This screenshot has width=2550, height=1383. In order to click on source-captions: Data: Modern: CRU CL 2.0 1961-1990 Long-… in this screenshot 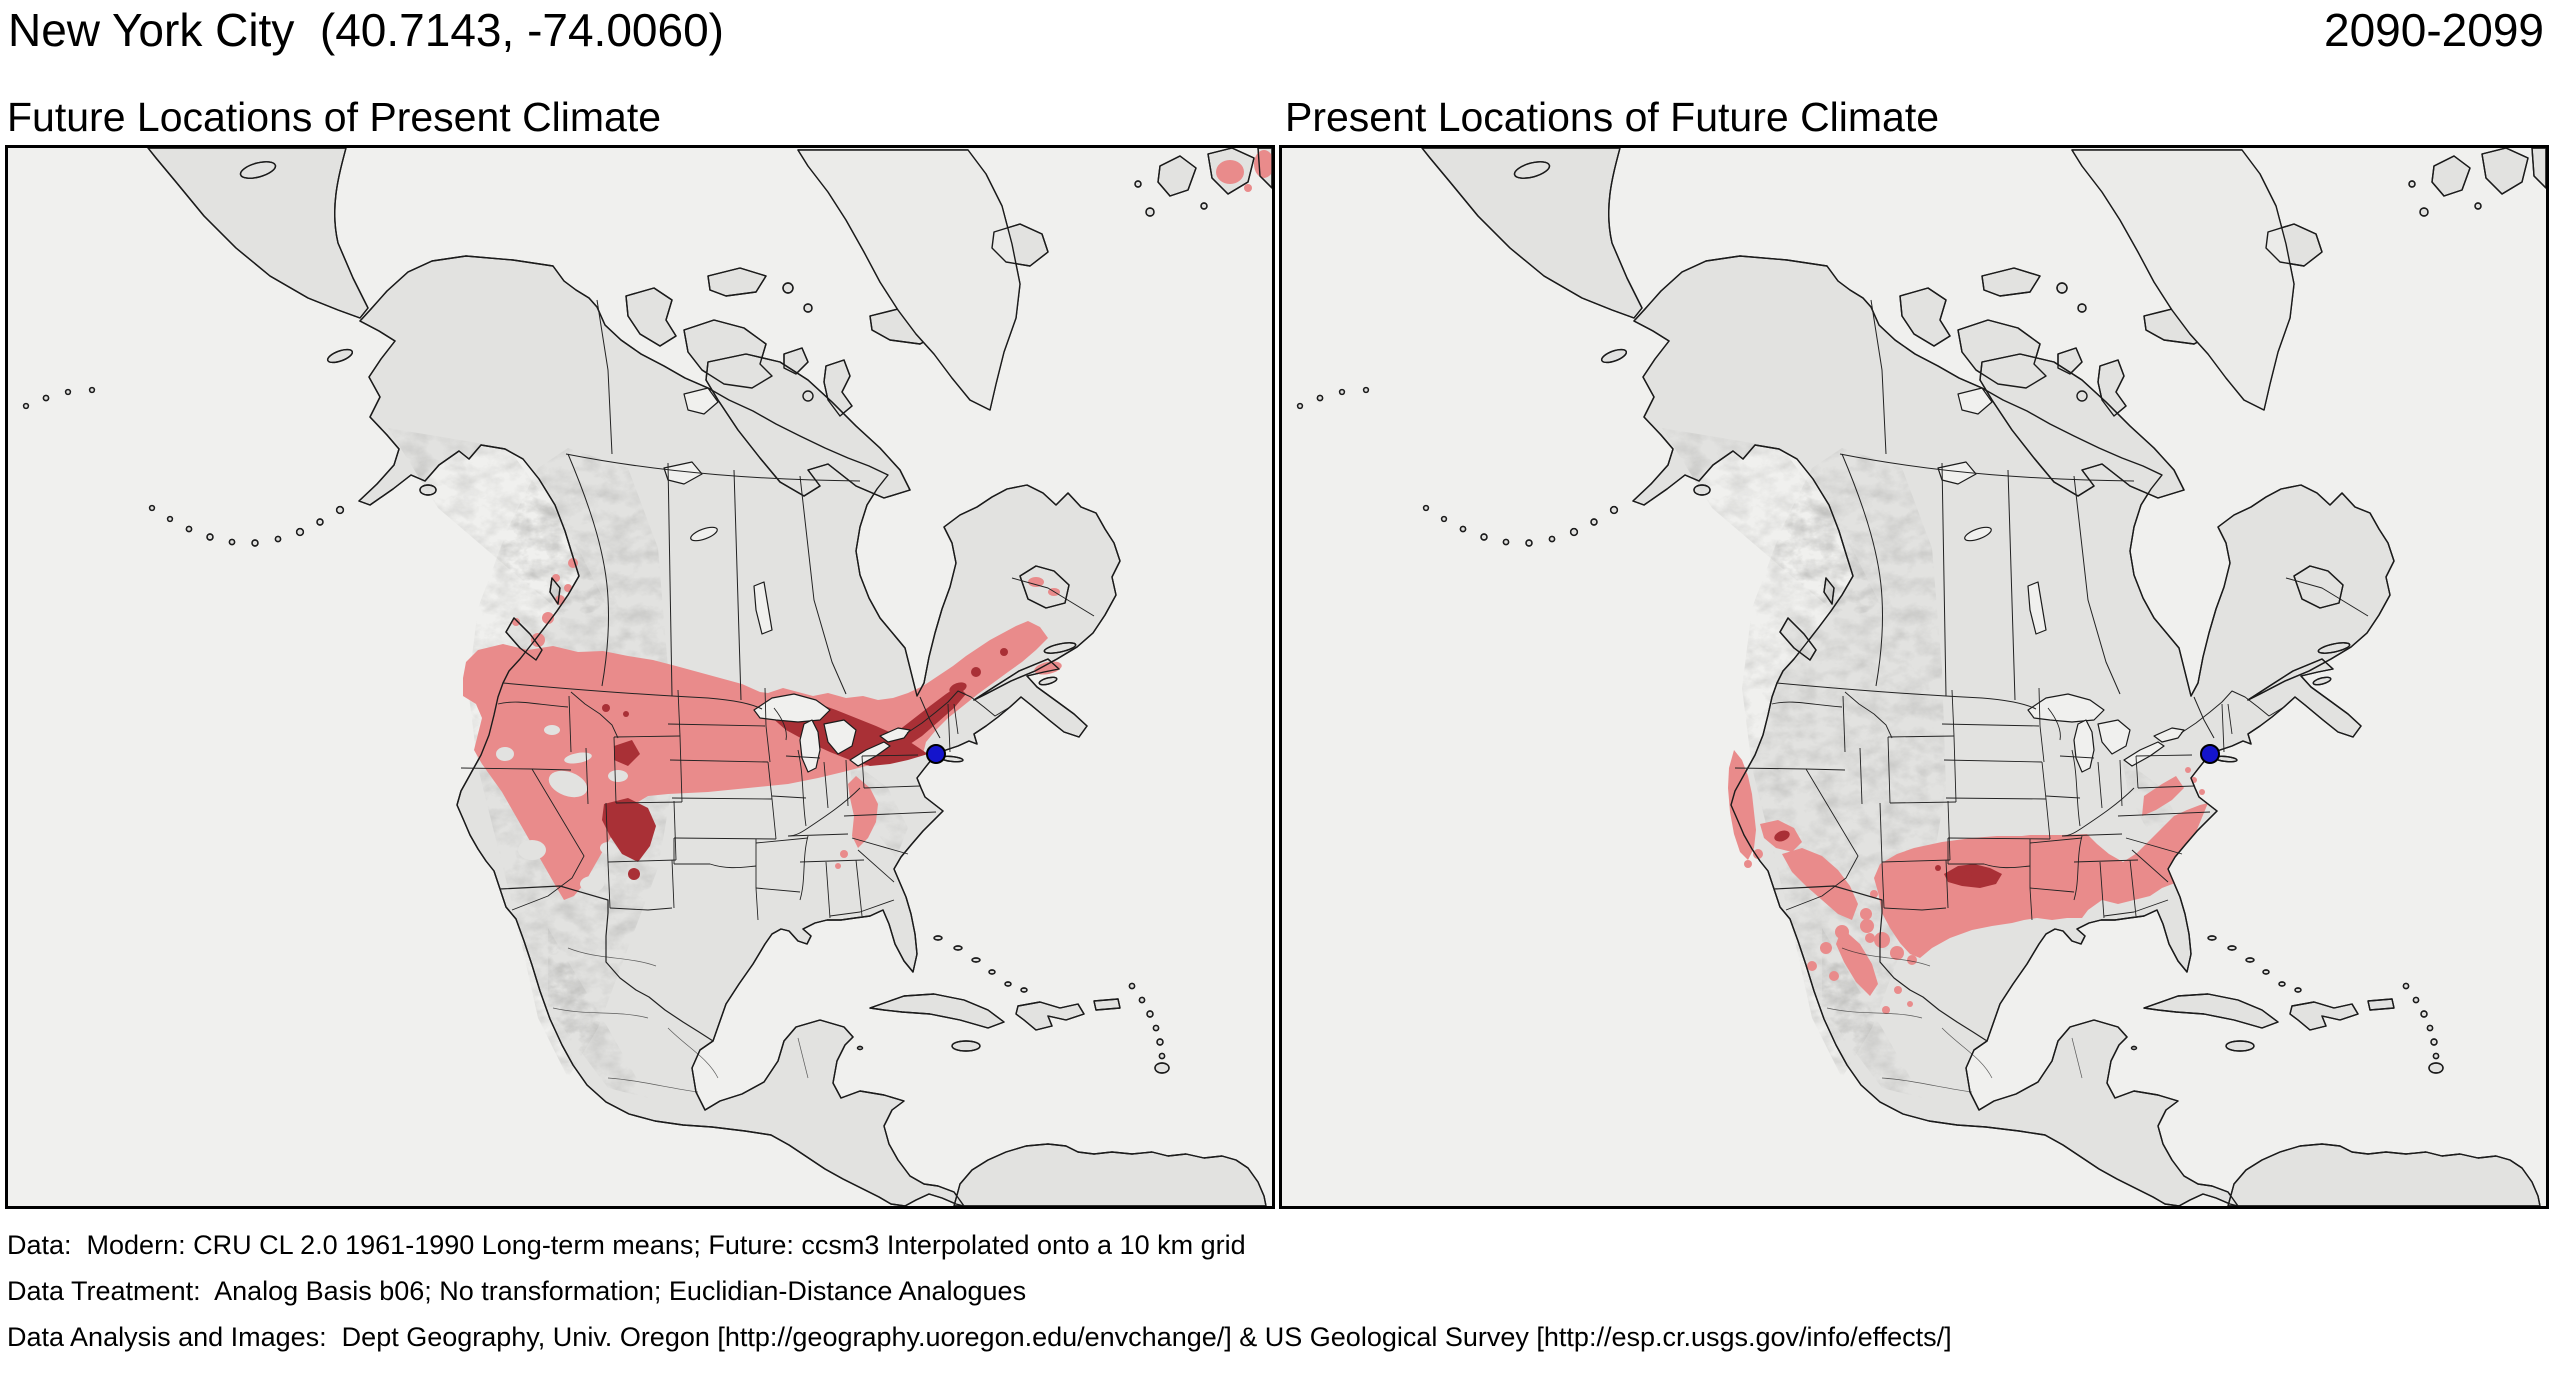, I will do `click(979, 1291)`.